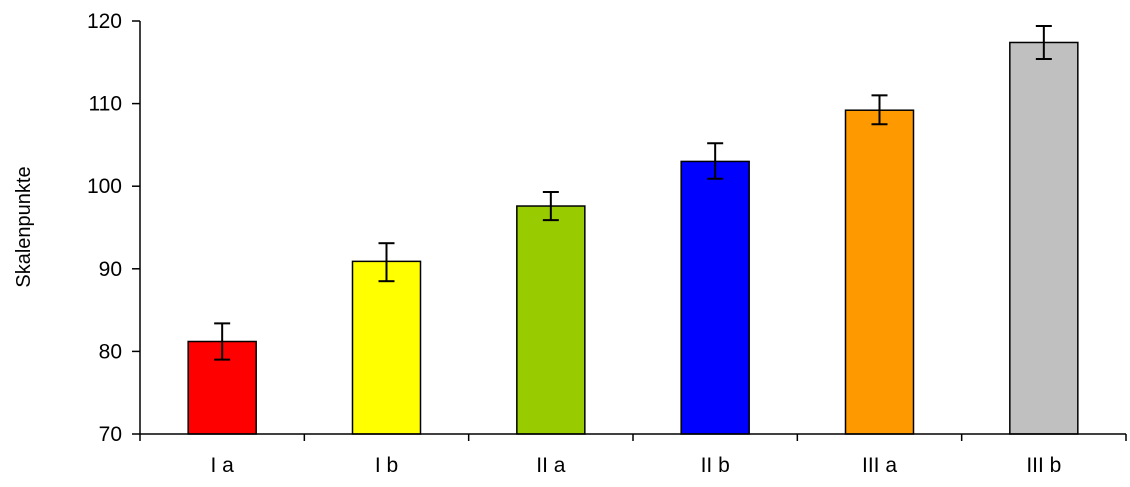 The height and width of the screenshot is (487, 1130). What do you see at coordinates (104, 21) in the screenshot?
I see `y-tick-label-5: 120` at bounding box center [104, 21].